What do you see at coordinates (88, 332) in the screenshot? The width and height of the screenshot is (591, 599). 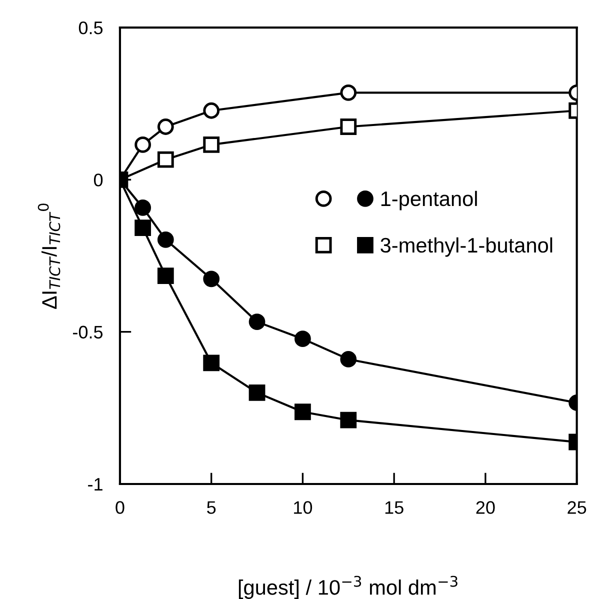 I see `y-tick-label: -0.5` at bounding box center [88, 332].